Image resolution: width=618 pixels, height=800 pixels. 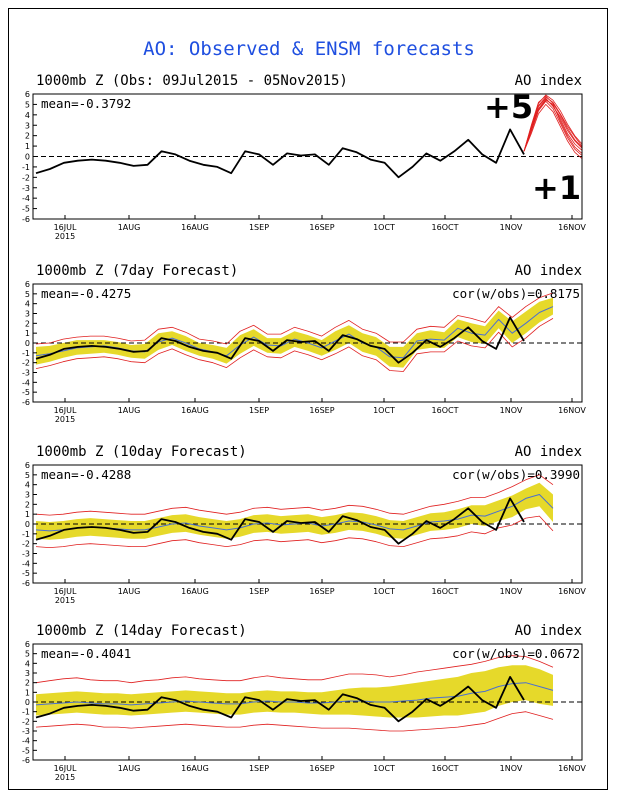 I want to click on mean-stat: mean=-0.4275, so click(x=86, y=293).